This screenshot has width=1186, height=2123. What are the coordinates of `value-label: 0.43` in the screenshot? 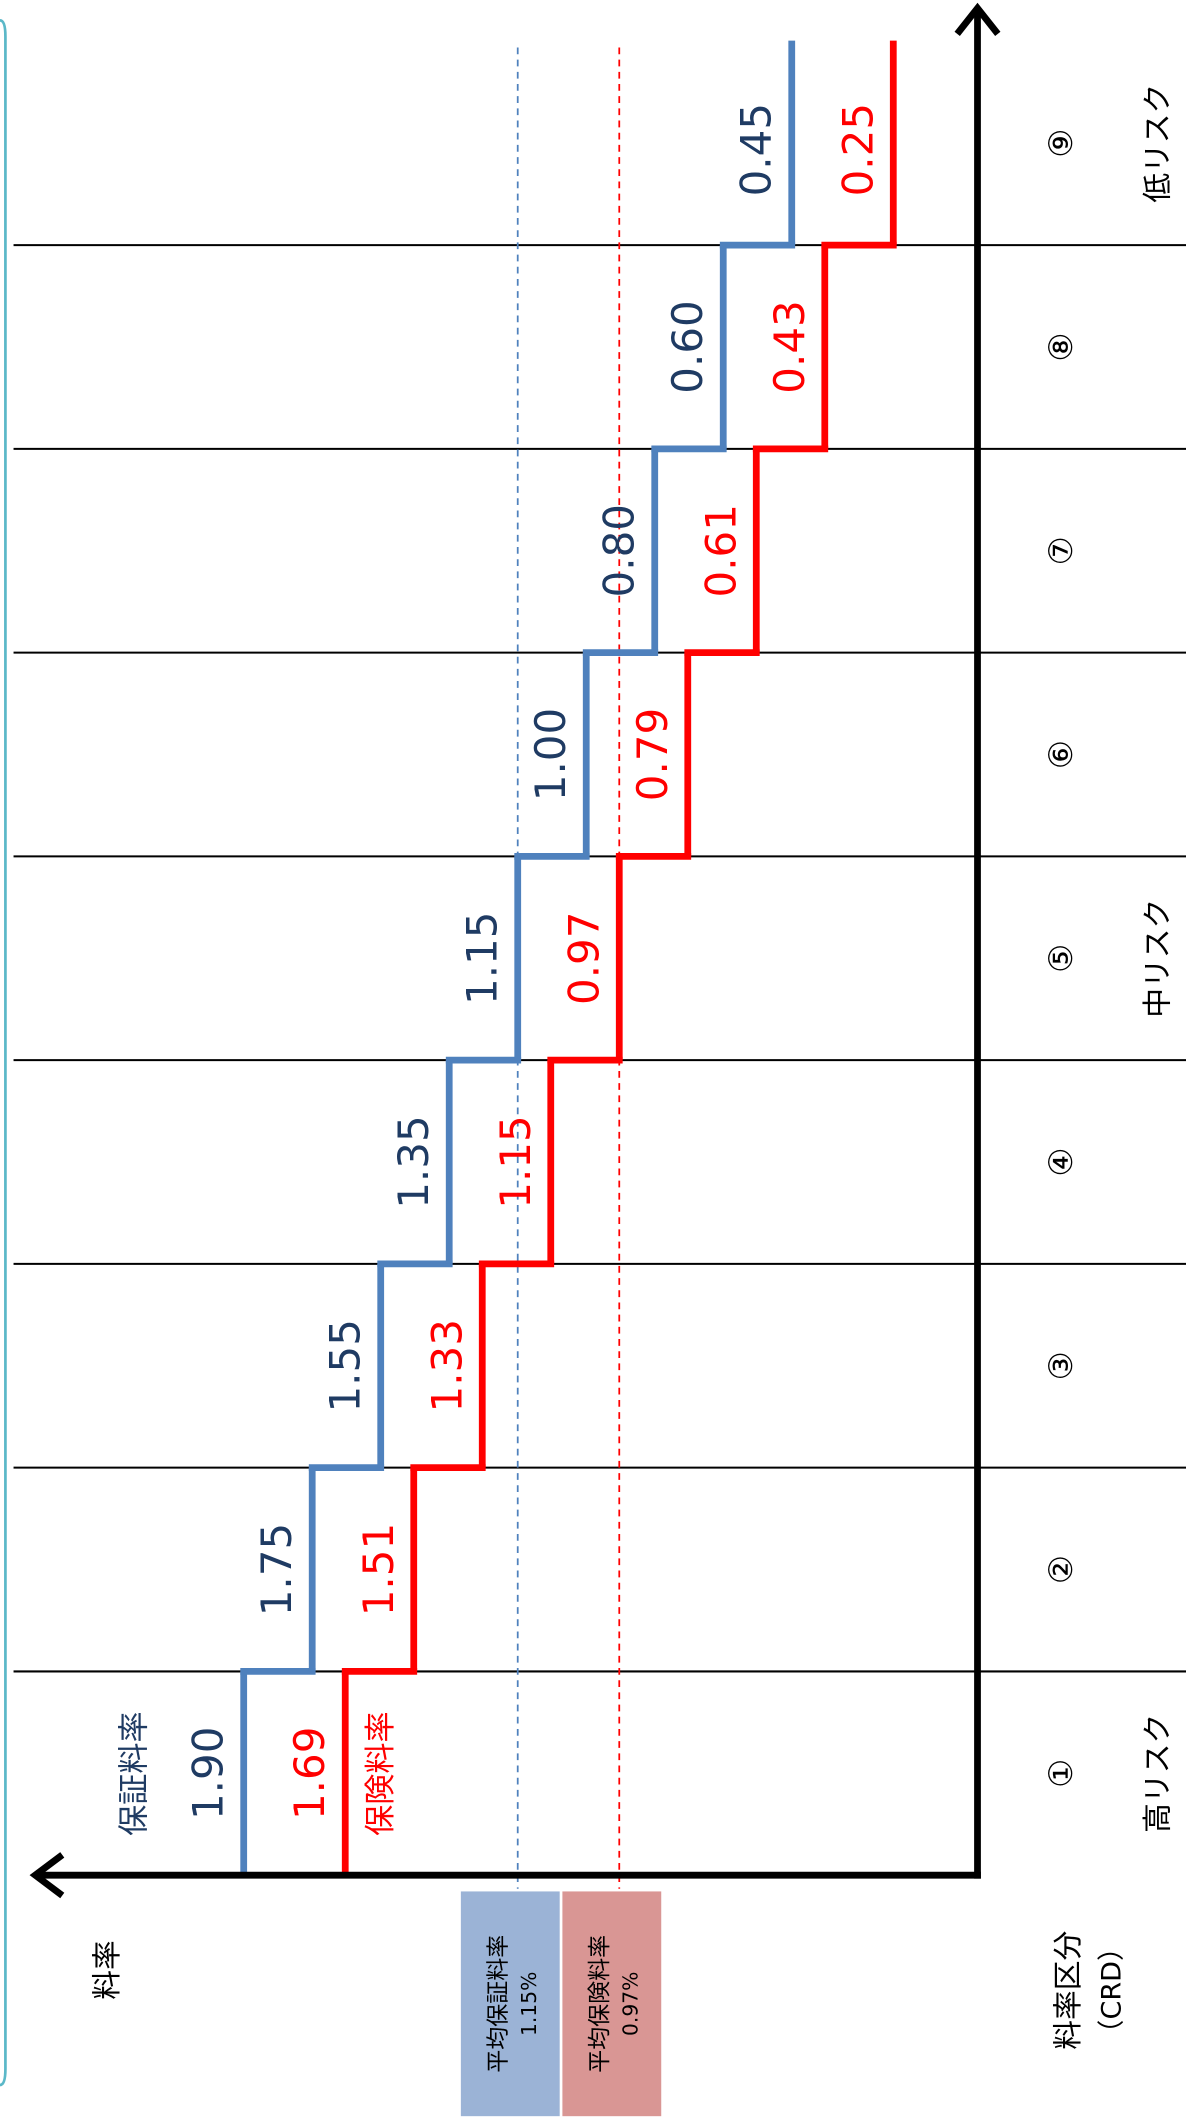 It's located at (789, 346).